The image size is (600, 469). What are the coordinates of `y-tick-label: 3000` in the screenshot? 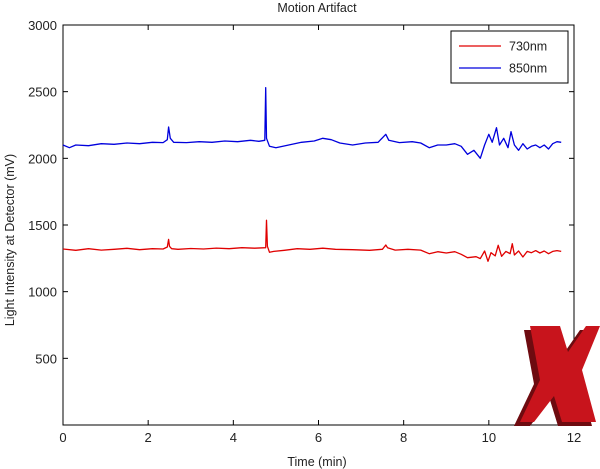 It's located at (42, 25).